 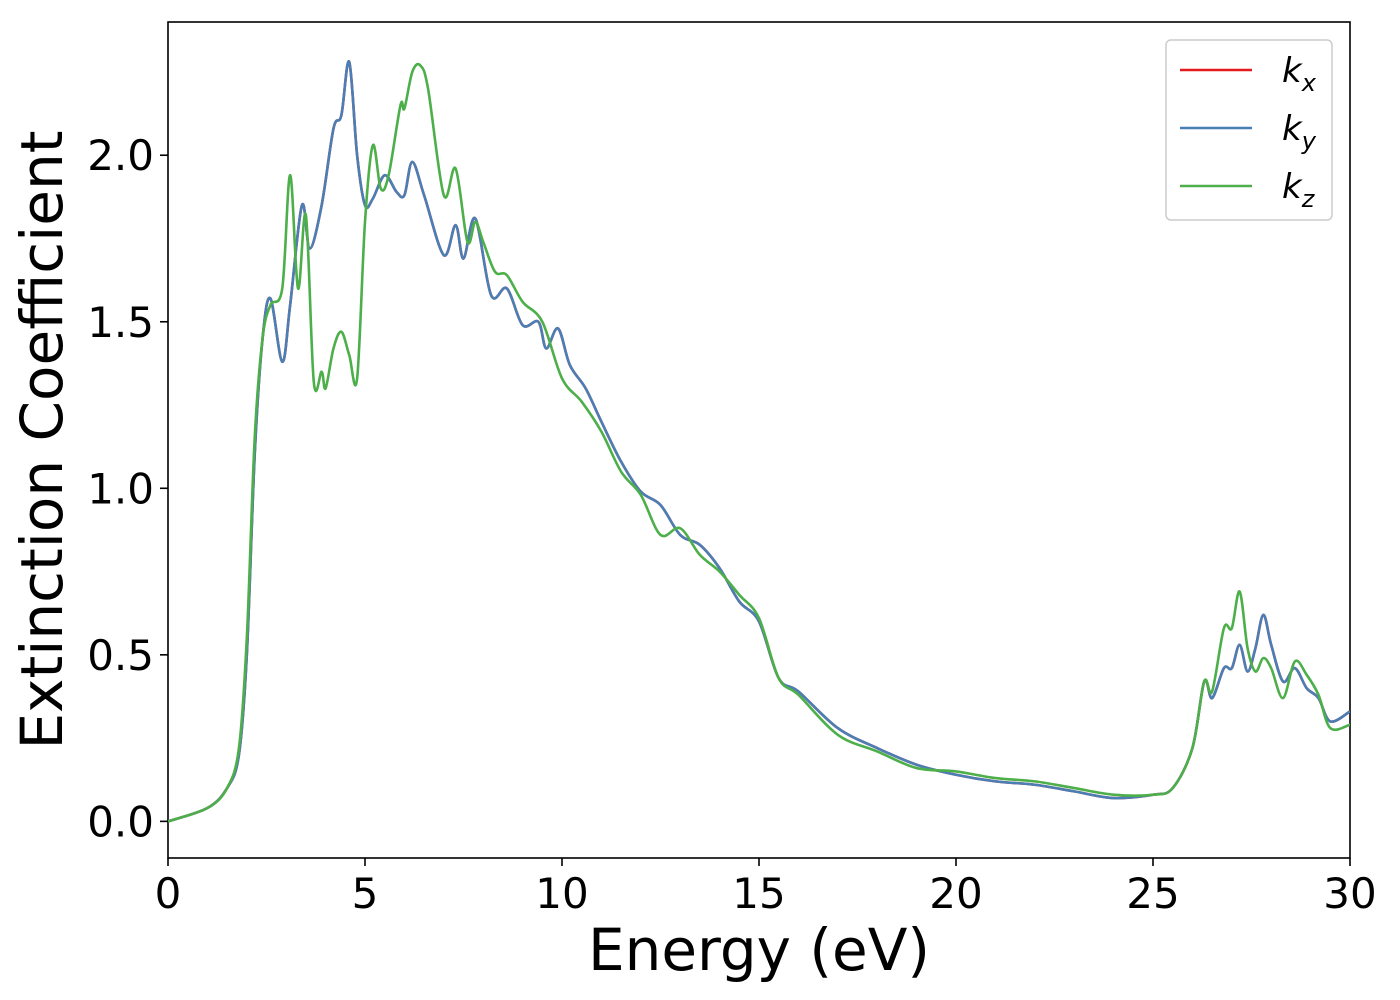 I want to click on x-axis-ticks: 0 5 10 15 20 25 30, so click(x=766, y=888).